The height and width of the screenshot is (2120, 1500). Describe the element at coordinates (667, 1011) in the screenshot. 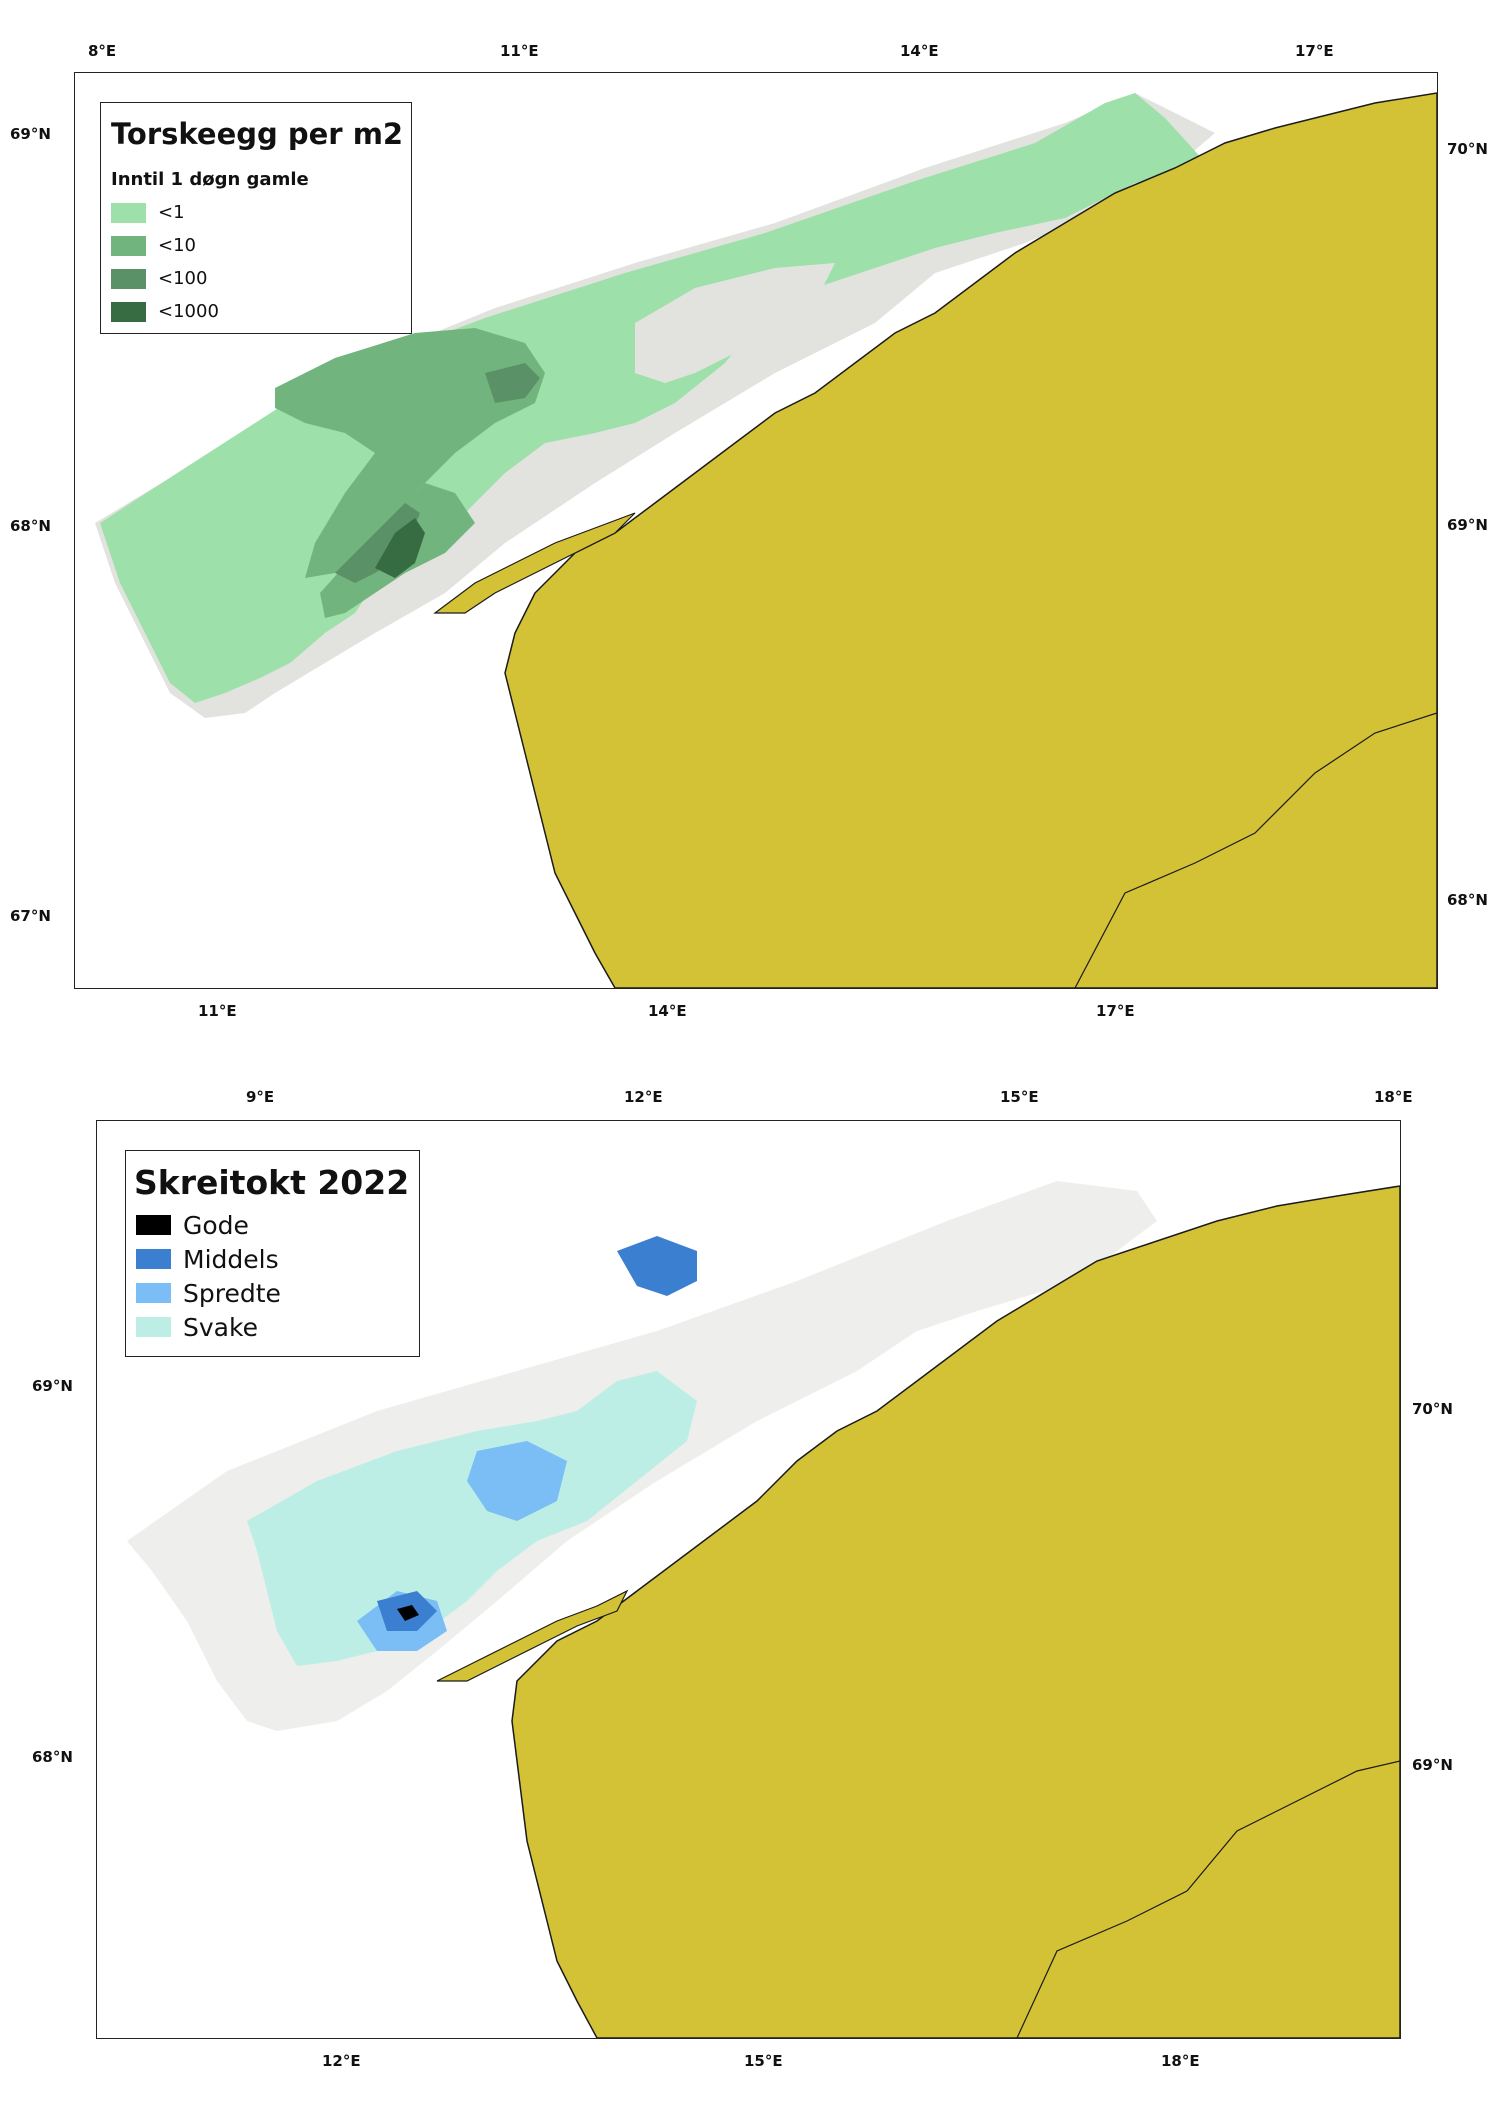

I see `lon-label-bottom-2: 14°E` at that location.